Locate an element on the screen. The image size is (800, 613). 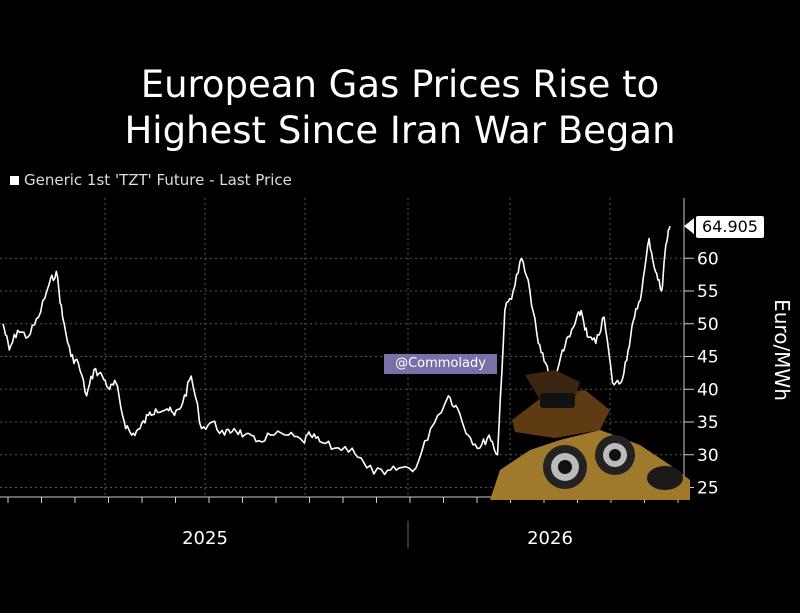
y-tick-label: 45 is located at coordinates (708, 358).